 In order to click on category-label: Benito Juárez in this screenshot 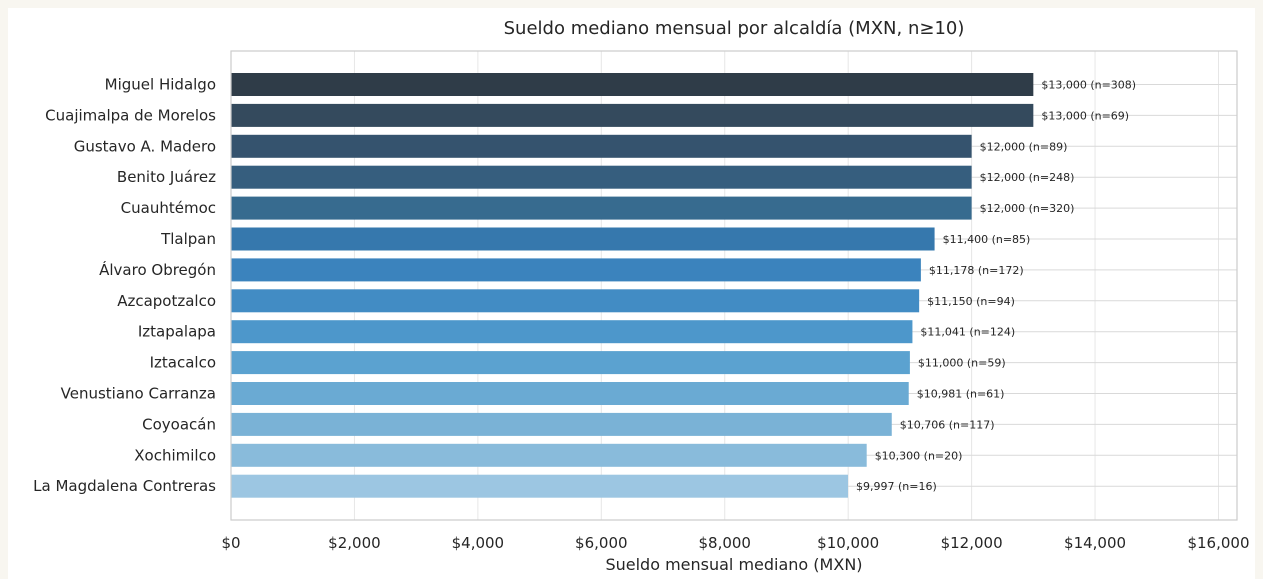, I will do `click(166, 177)`.